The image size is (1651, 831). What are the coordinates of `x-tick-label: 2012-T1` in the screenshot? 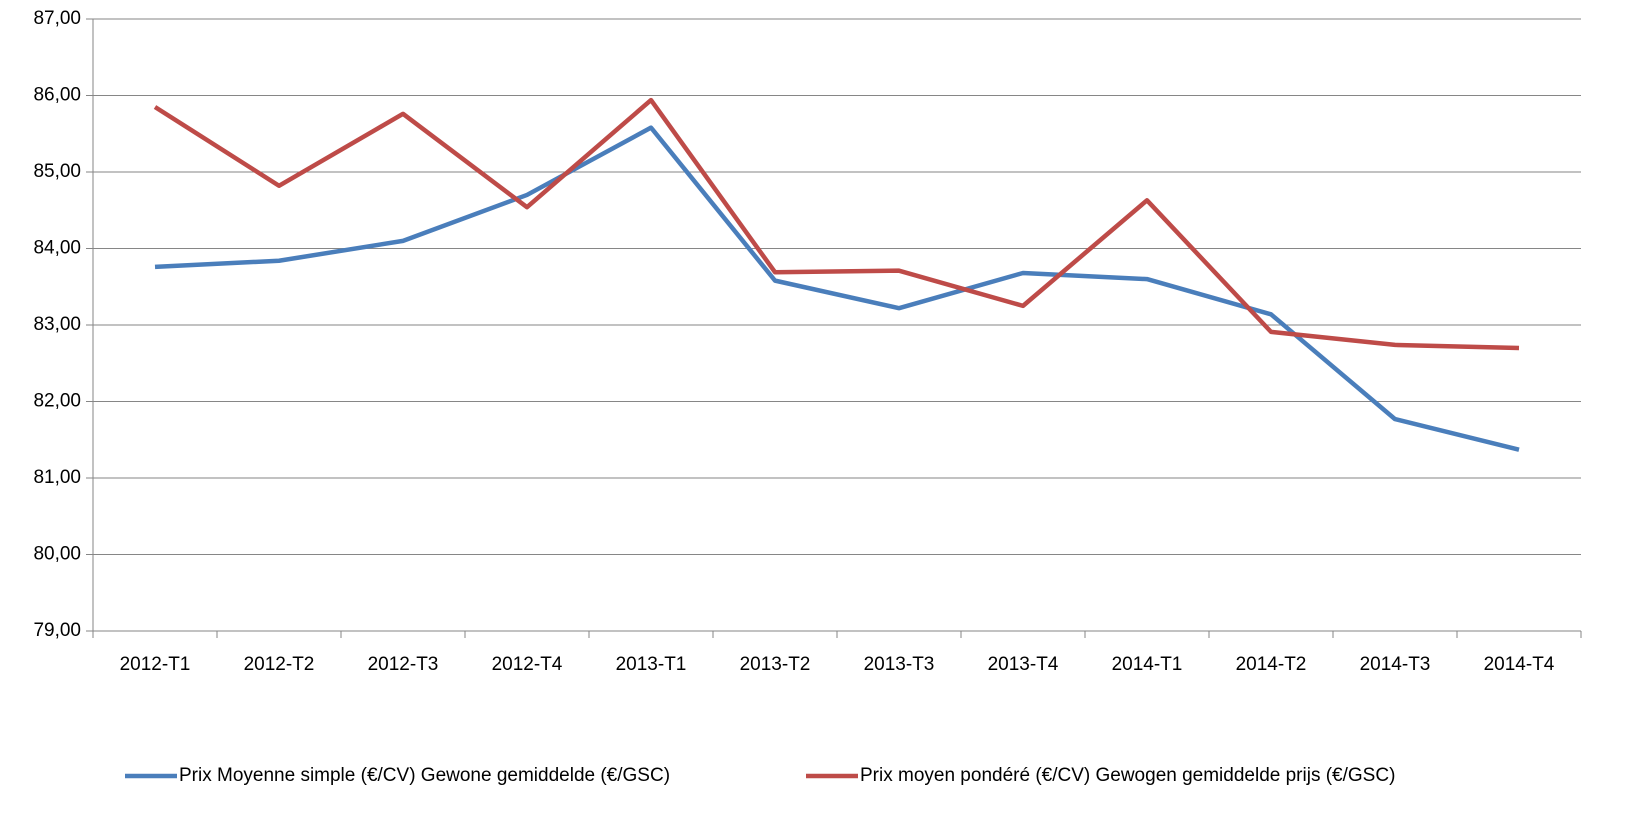 It's located at (155, 664).